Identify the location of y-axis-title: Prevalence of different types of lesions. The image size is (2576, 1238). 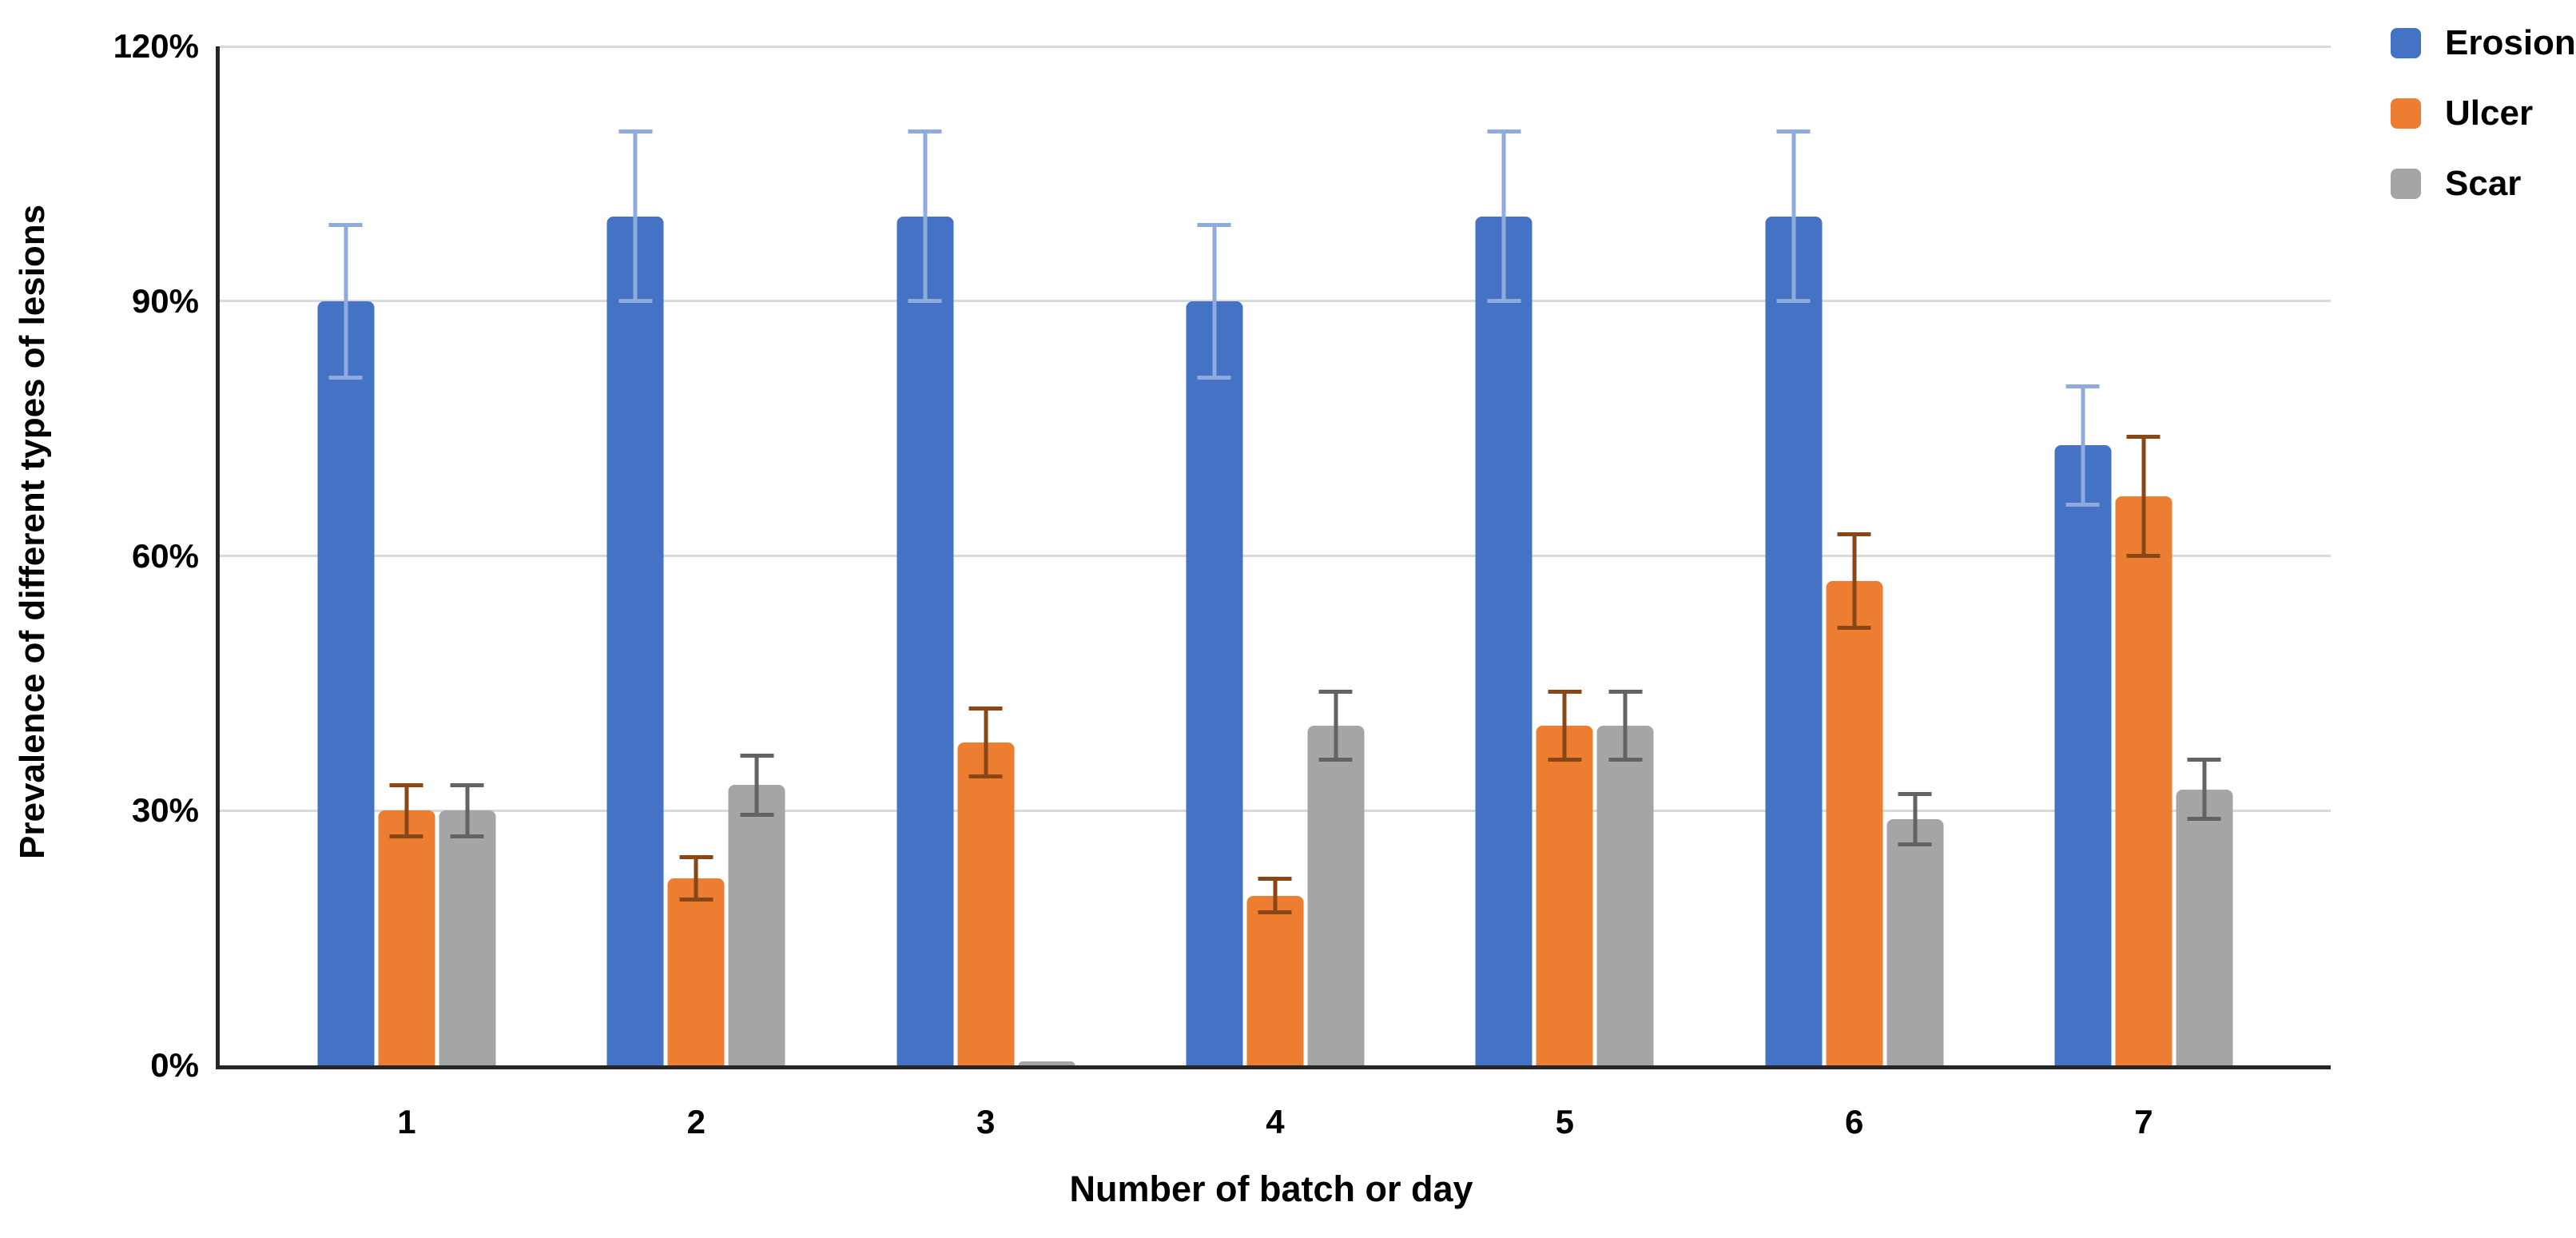
(32, 531).